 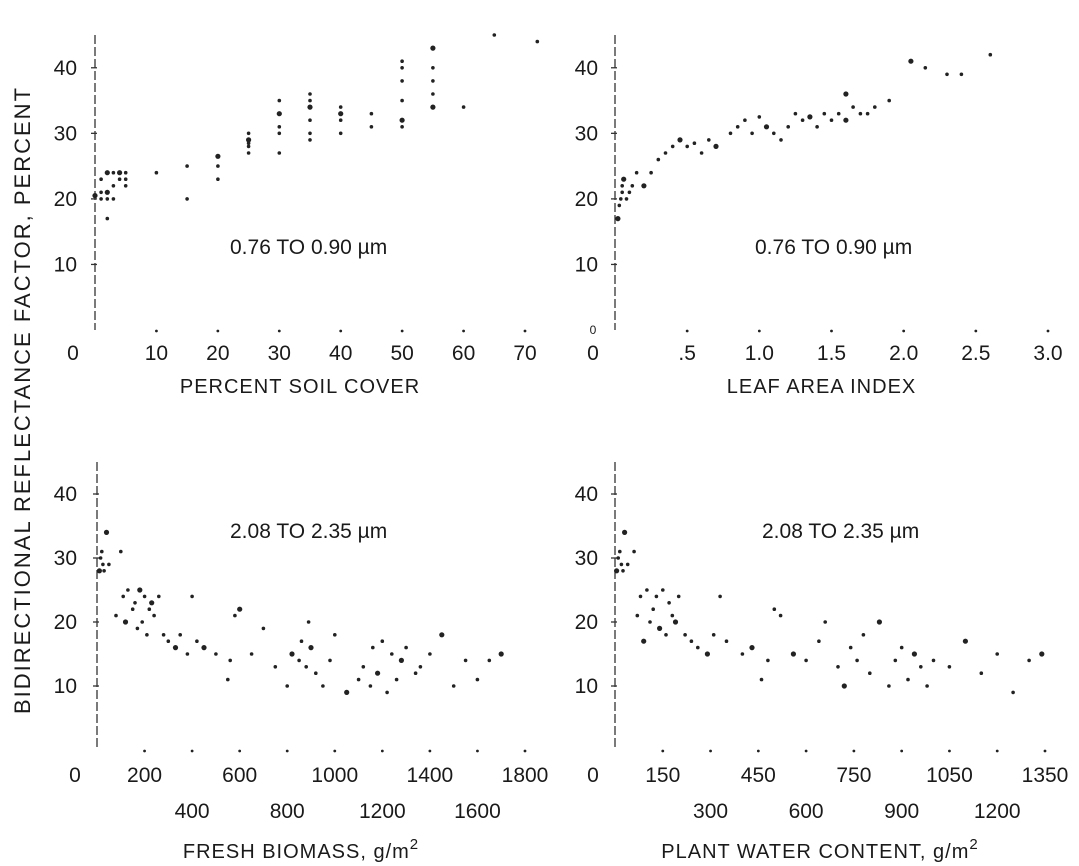 I want to click on x-tick-label: 1800, so click(x=525, y=775).